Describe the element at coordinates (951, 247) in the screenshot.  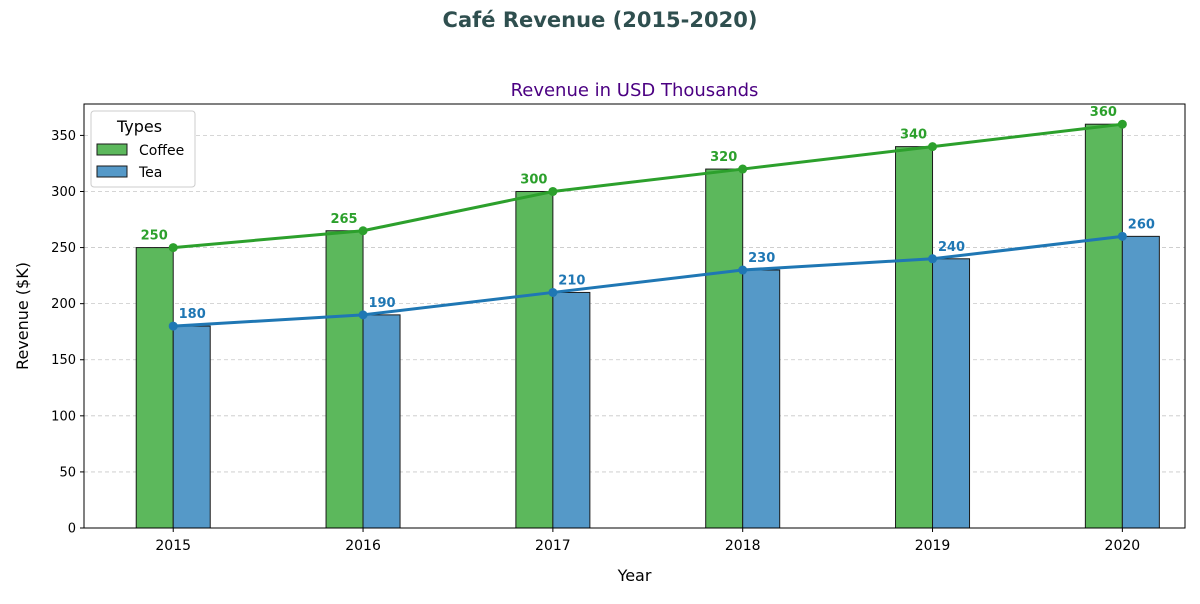
I see `data-label-tea: 240` at that location.